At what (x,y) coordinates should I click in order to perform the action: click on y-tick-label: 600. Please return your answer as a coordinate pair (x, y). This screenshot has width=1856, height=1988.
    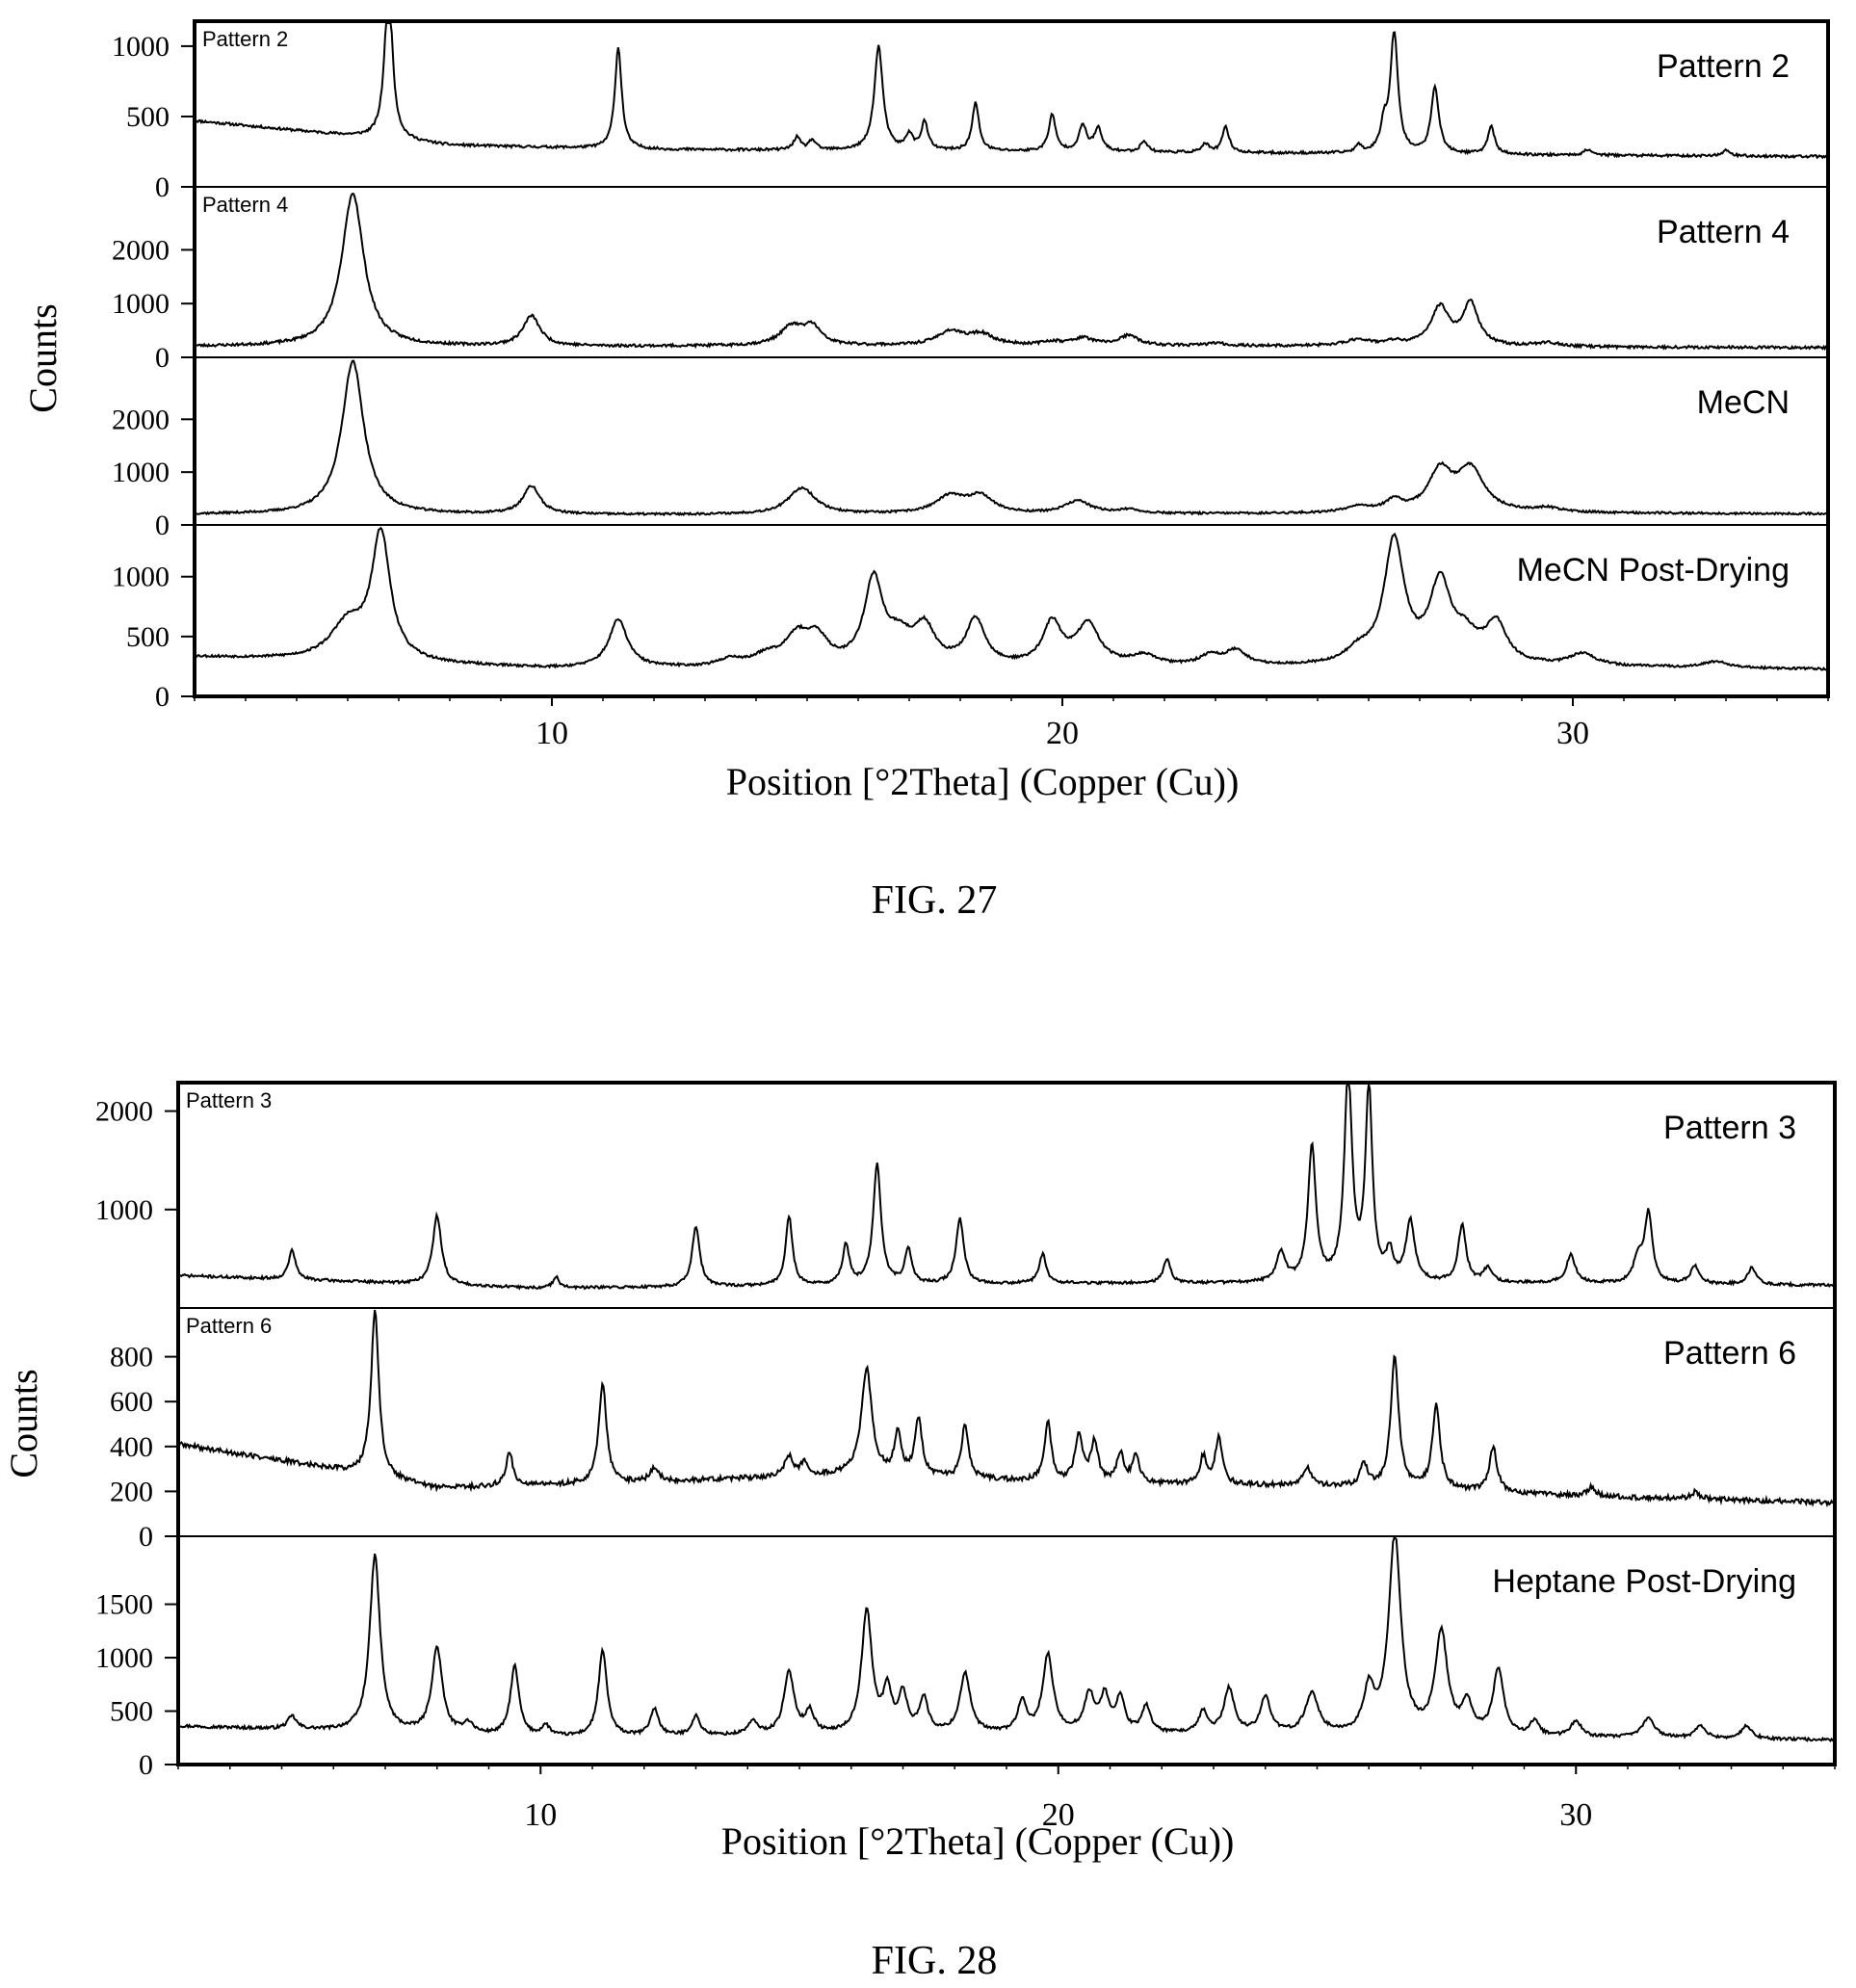
    Looking at the image, I should click on (131, 1402).